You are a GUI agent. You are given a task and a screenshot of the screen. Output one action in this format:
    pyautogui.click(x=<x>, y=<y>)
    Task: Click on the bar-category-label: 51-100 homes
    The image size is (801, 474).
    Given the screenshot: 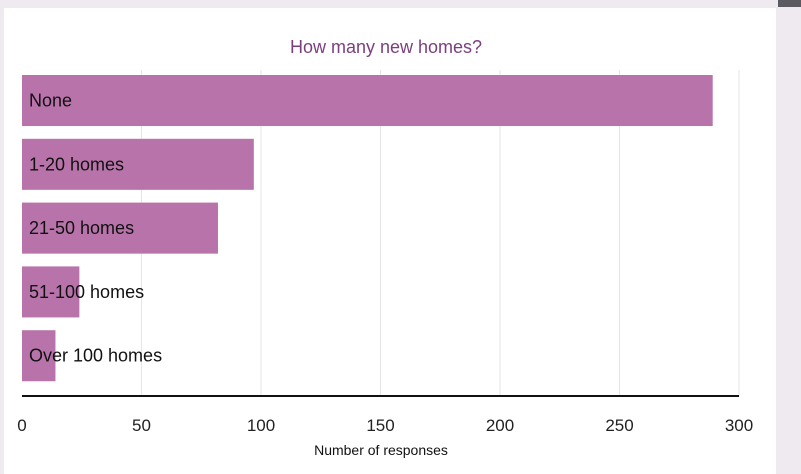 What is the action you would take?
    pyautogui.click(x=86, y=292)
    